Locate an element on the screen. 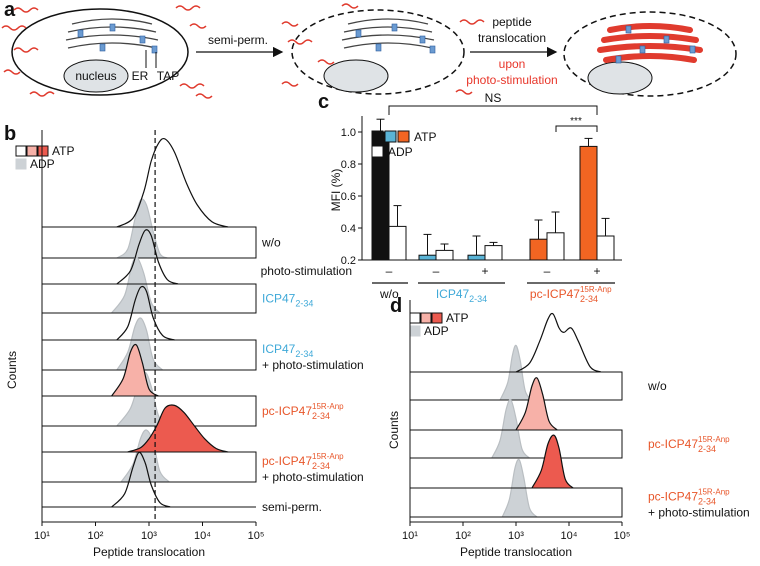 Image resolution: width=760 pixels, height=566 pixels. step-label: peptide is located at coordinates (512, 22).